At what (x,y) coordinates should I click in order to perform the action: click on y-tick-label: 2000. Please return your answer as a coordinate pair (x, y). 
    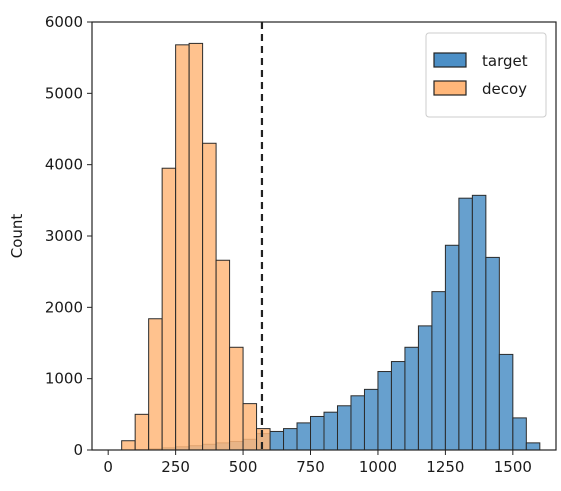
    Looking at the image, I should click on (64, 307).